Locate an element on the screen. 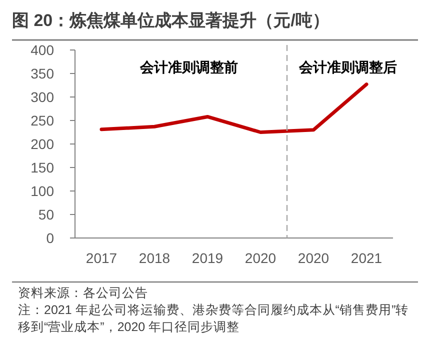 This screenshot has width=426, height=337. text: 资料来源：各公司公告 is located at coordinates (83, 293).